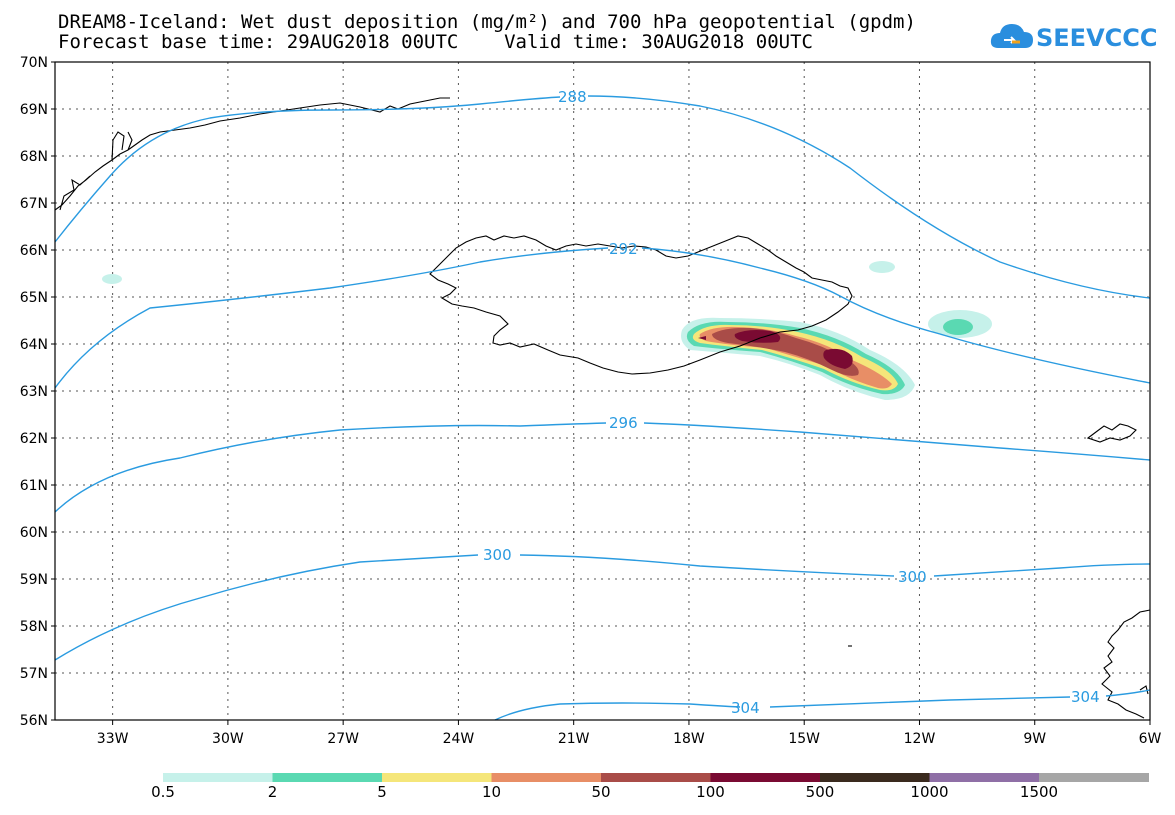  Describe the element at coordinates (34, 392) in the screenshot. I see `lat-tick-label: 63N` at that location.